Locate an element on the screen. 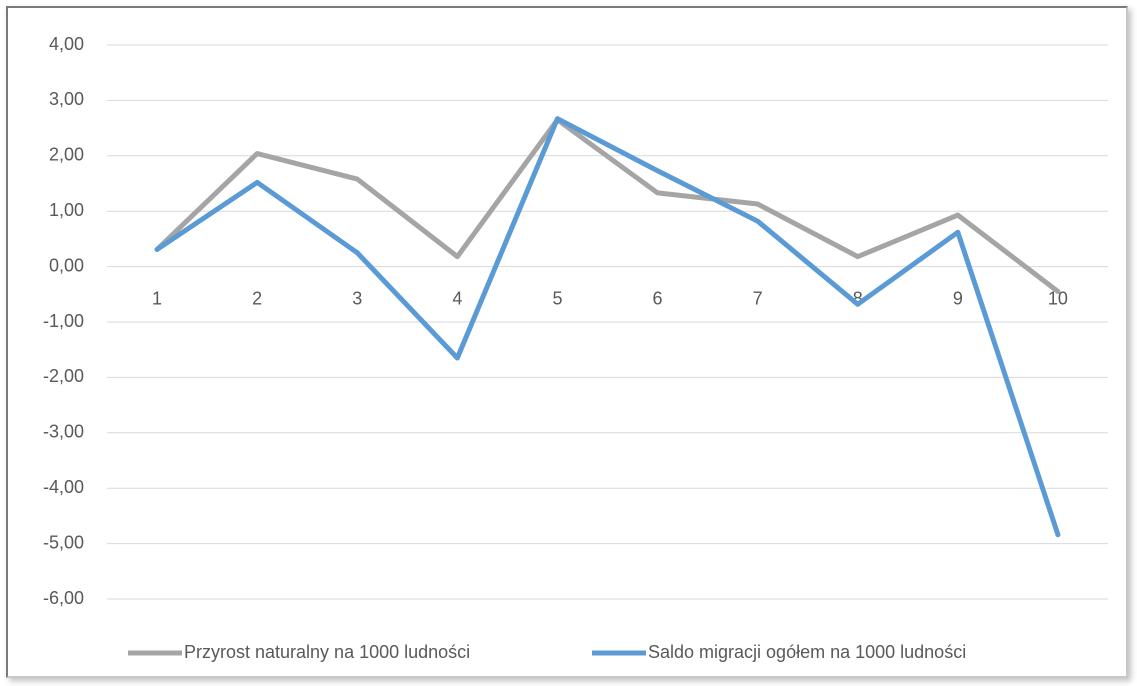  legend-label: Saldo migracji ogółem na 1000 ludności is located at coordinates (807, 652).